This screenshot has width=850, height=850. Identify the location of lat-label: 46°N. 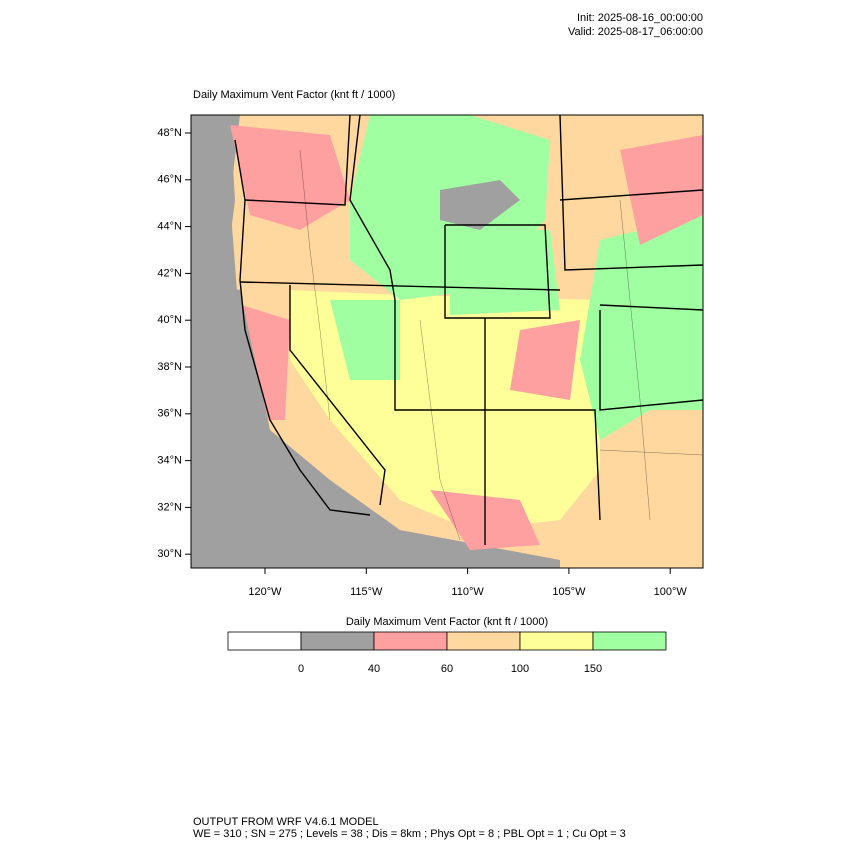
(169, 180).